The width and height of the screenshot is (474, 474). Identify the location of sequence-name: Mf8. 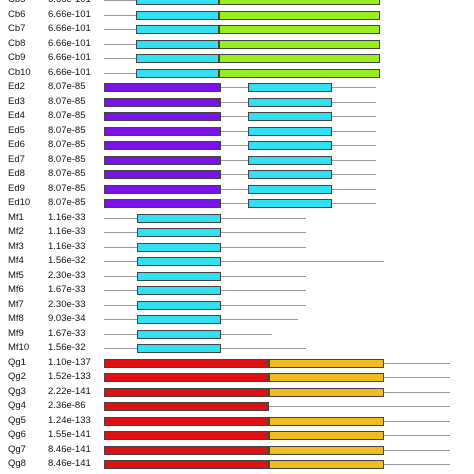
(16, 318).